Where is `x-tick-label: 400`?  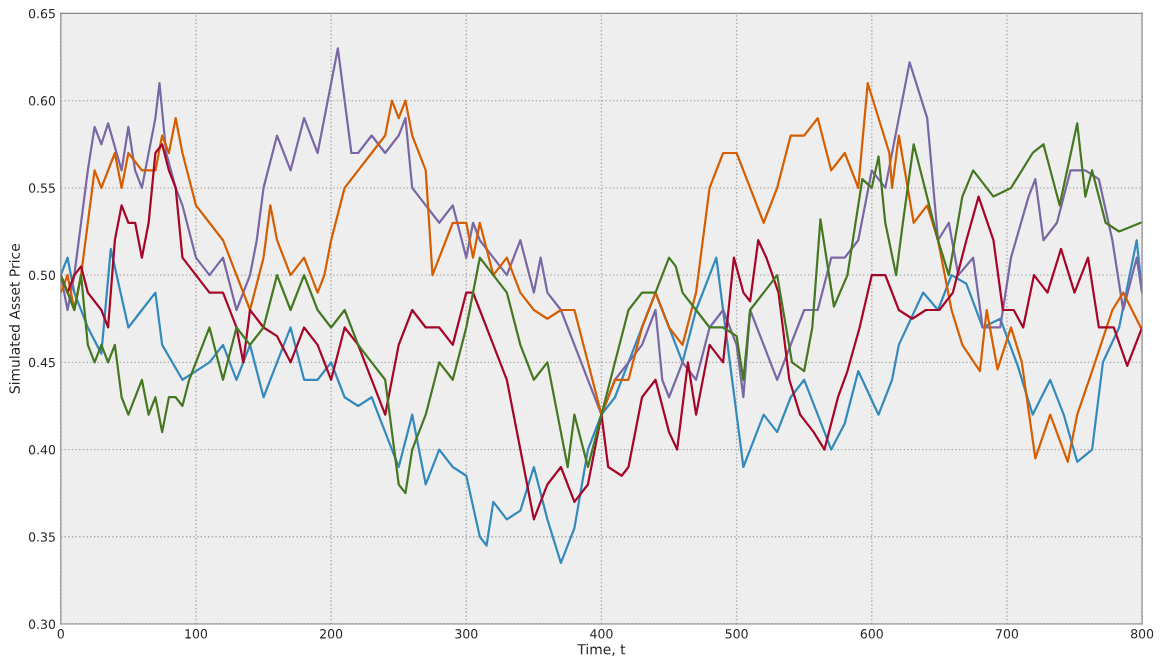
x-tick-label: 400 is located at coordinates (601, 634).